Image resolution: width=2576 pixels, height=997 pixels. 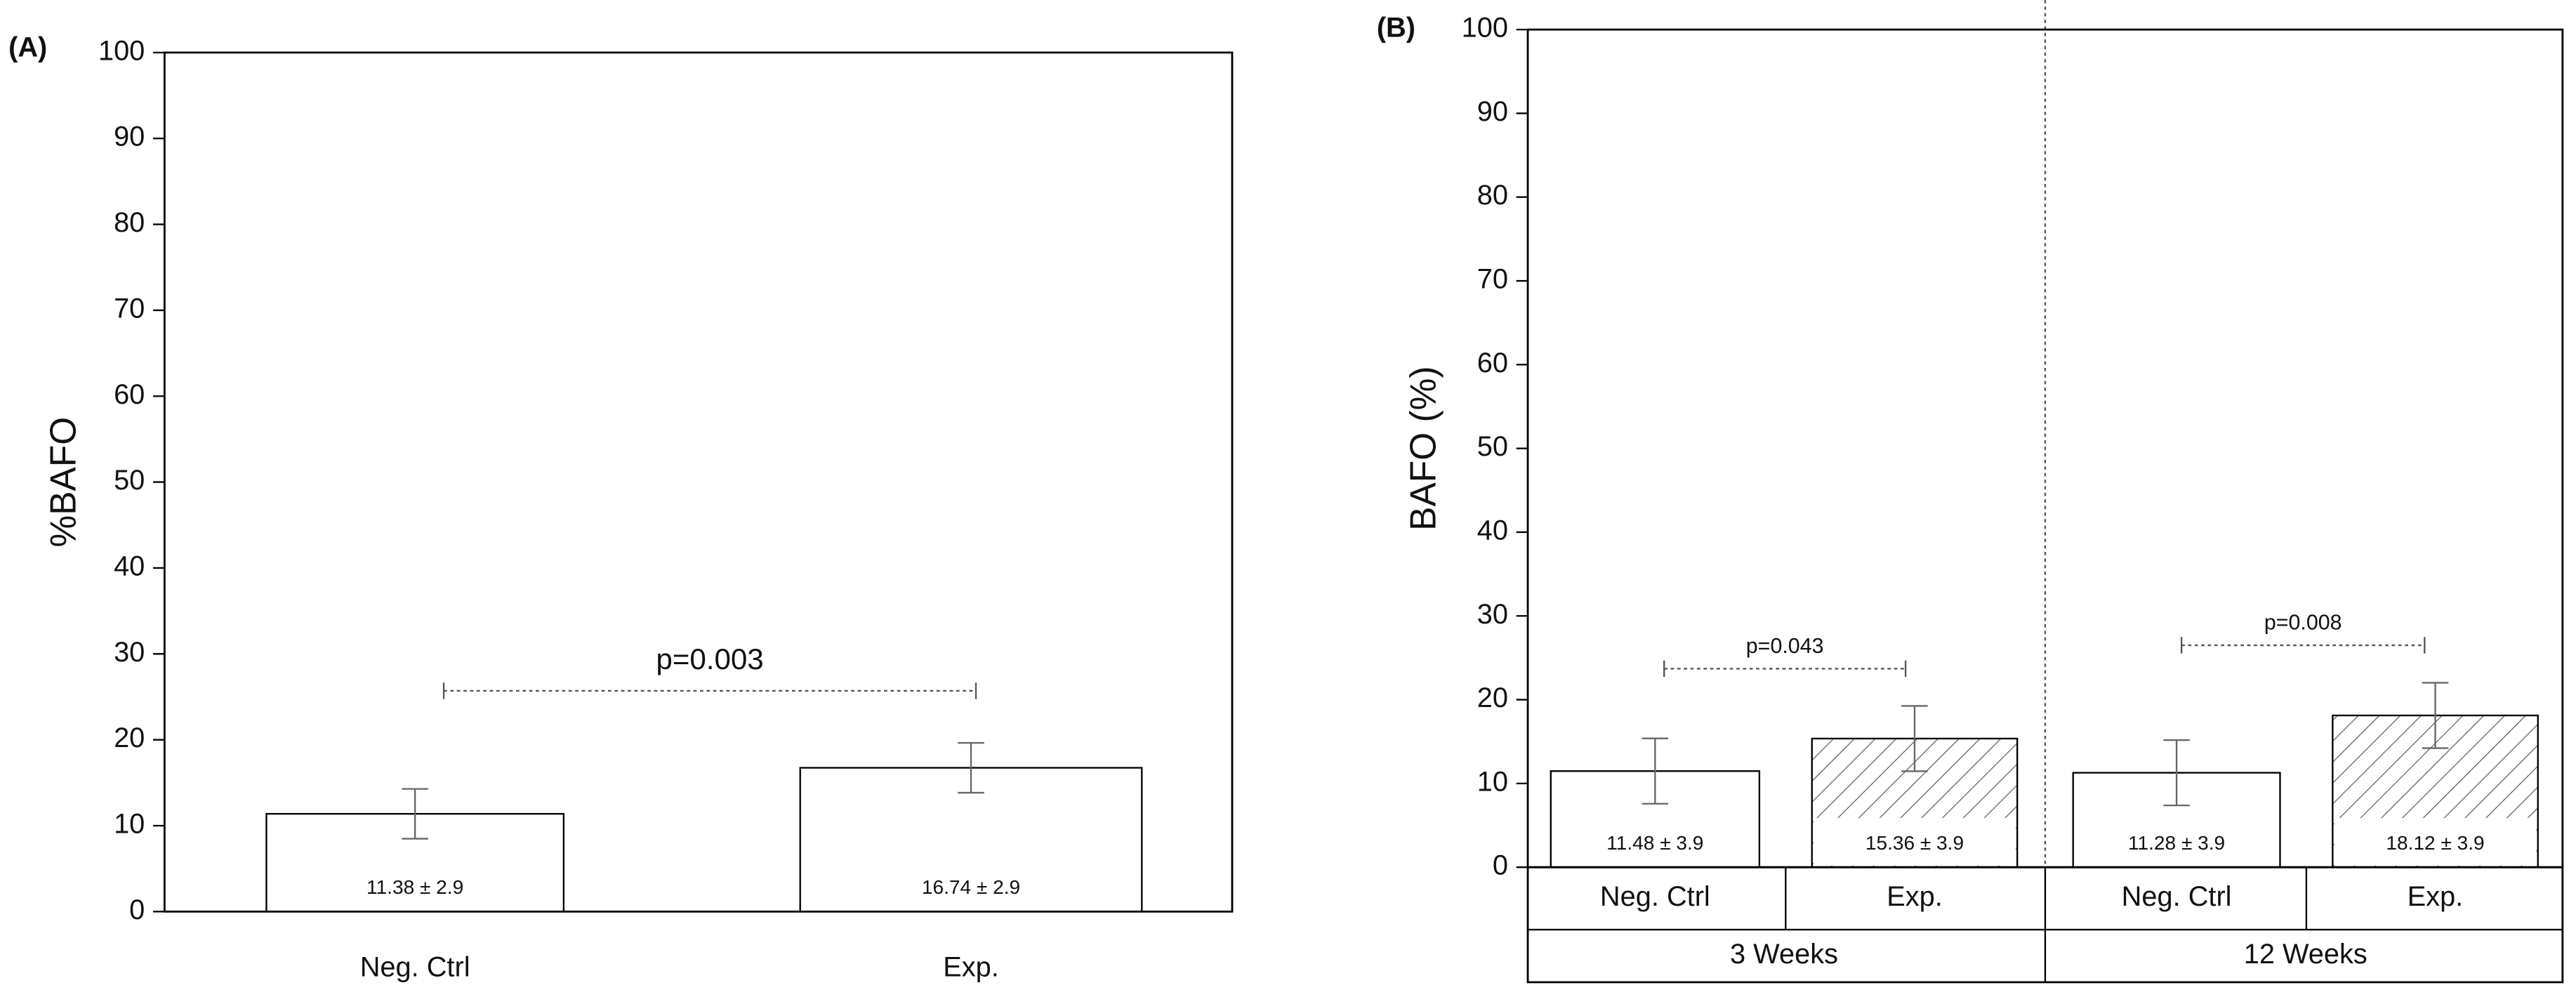 I want to click on y-axis-label: %BAFO, so click(x=63, y=482).